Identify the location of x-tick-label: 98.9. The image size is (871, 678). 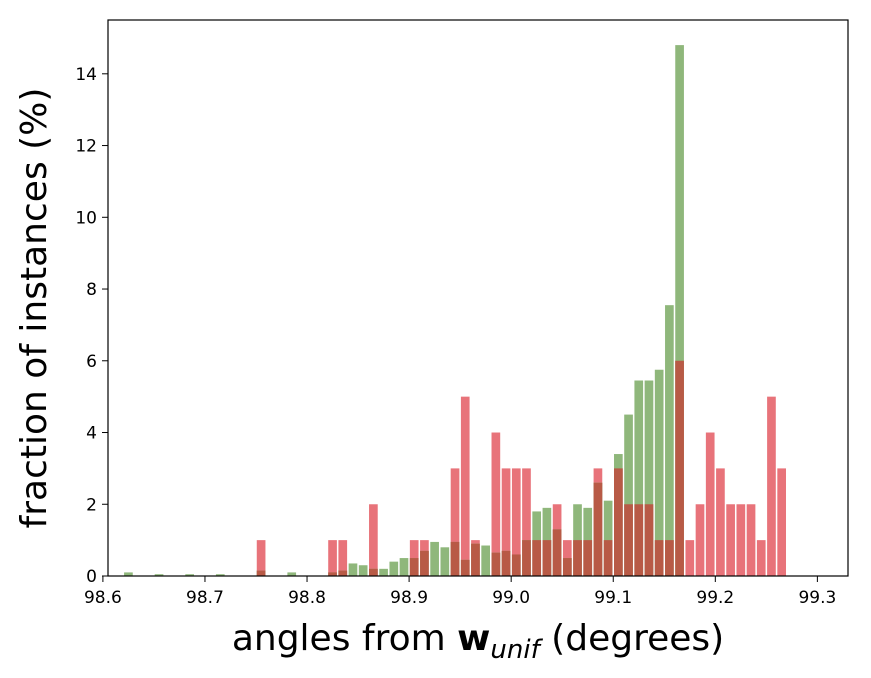
(409, 598).